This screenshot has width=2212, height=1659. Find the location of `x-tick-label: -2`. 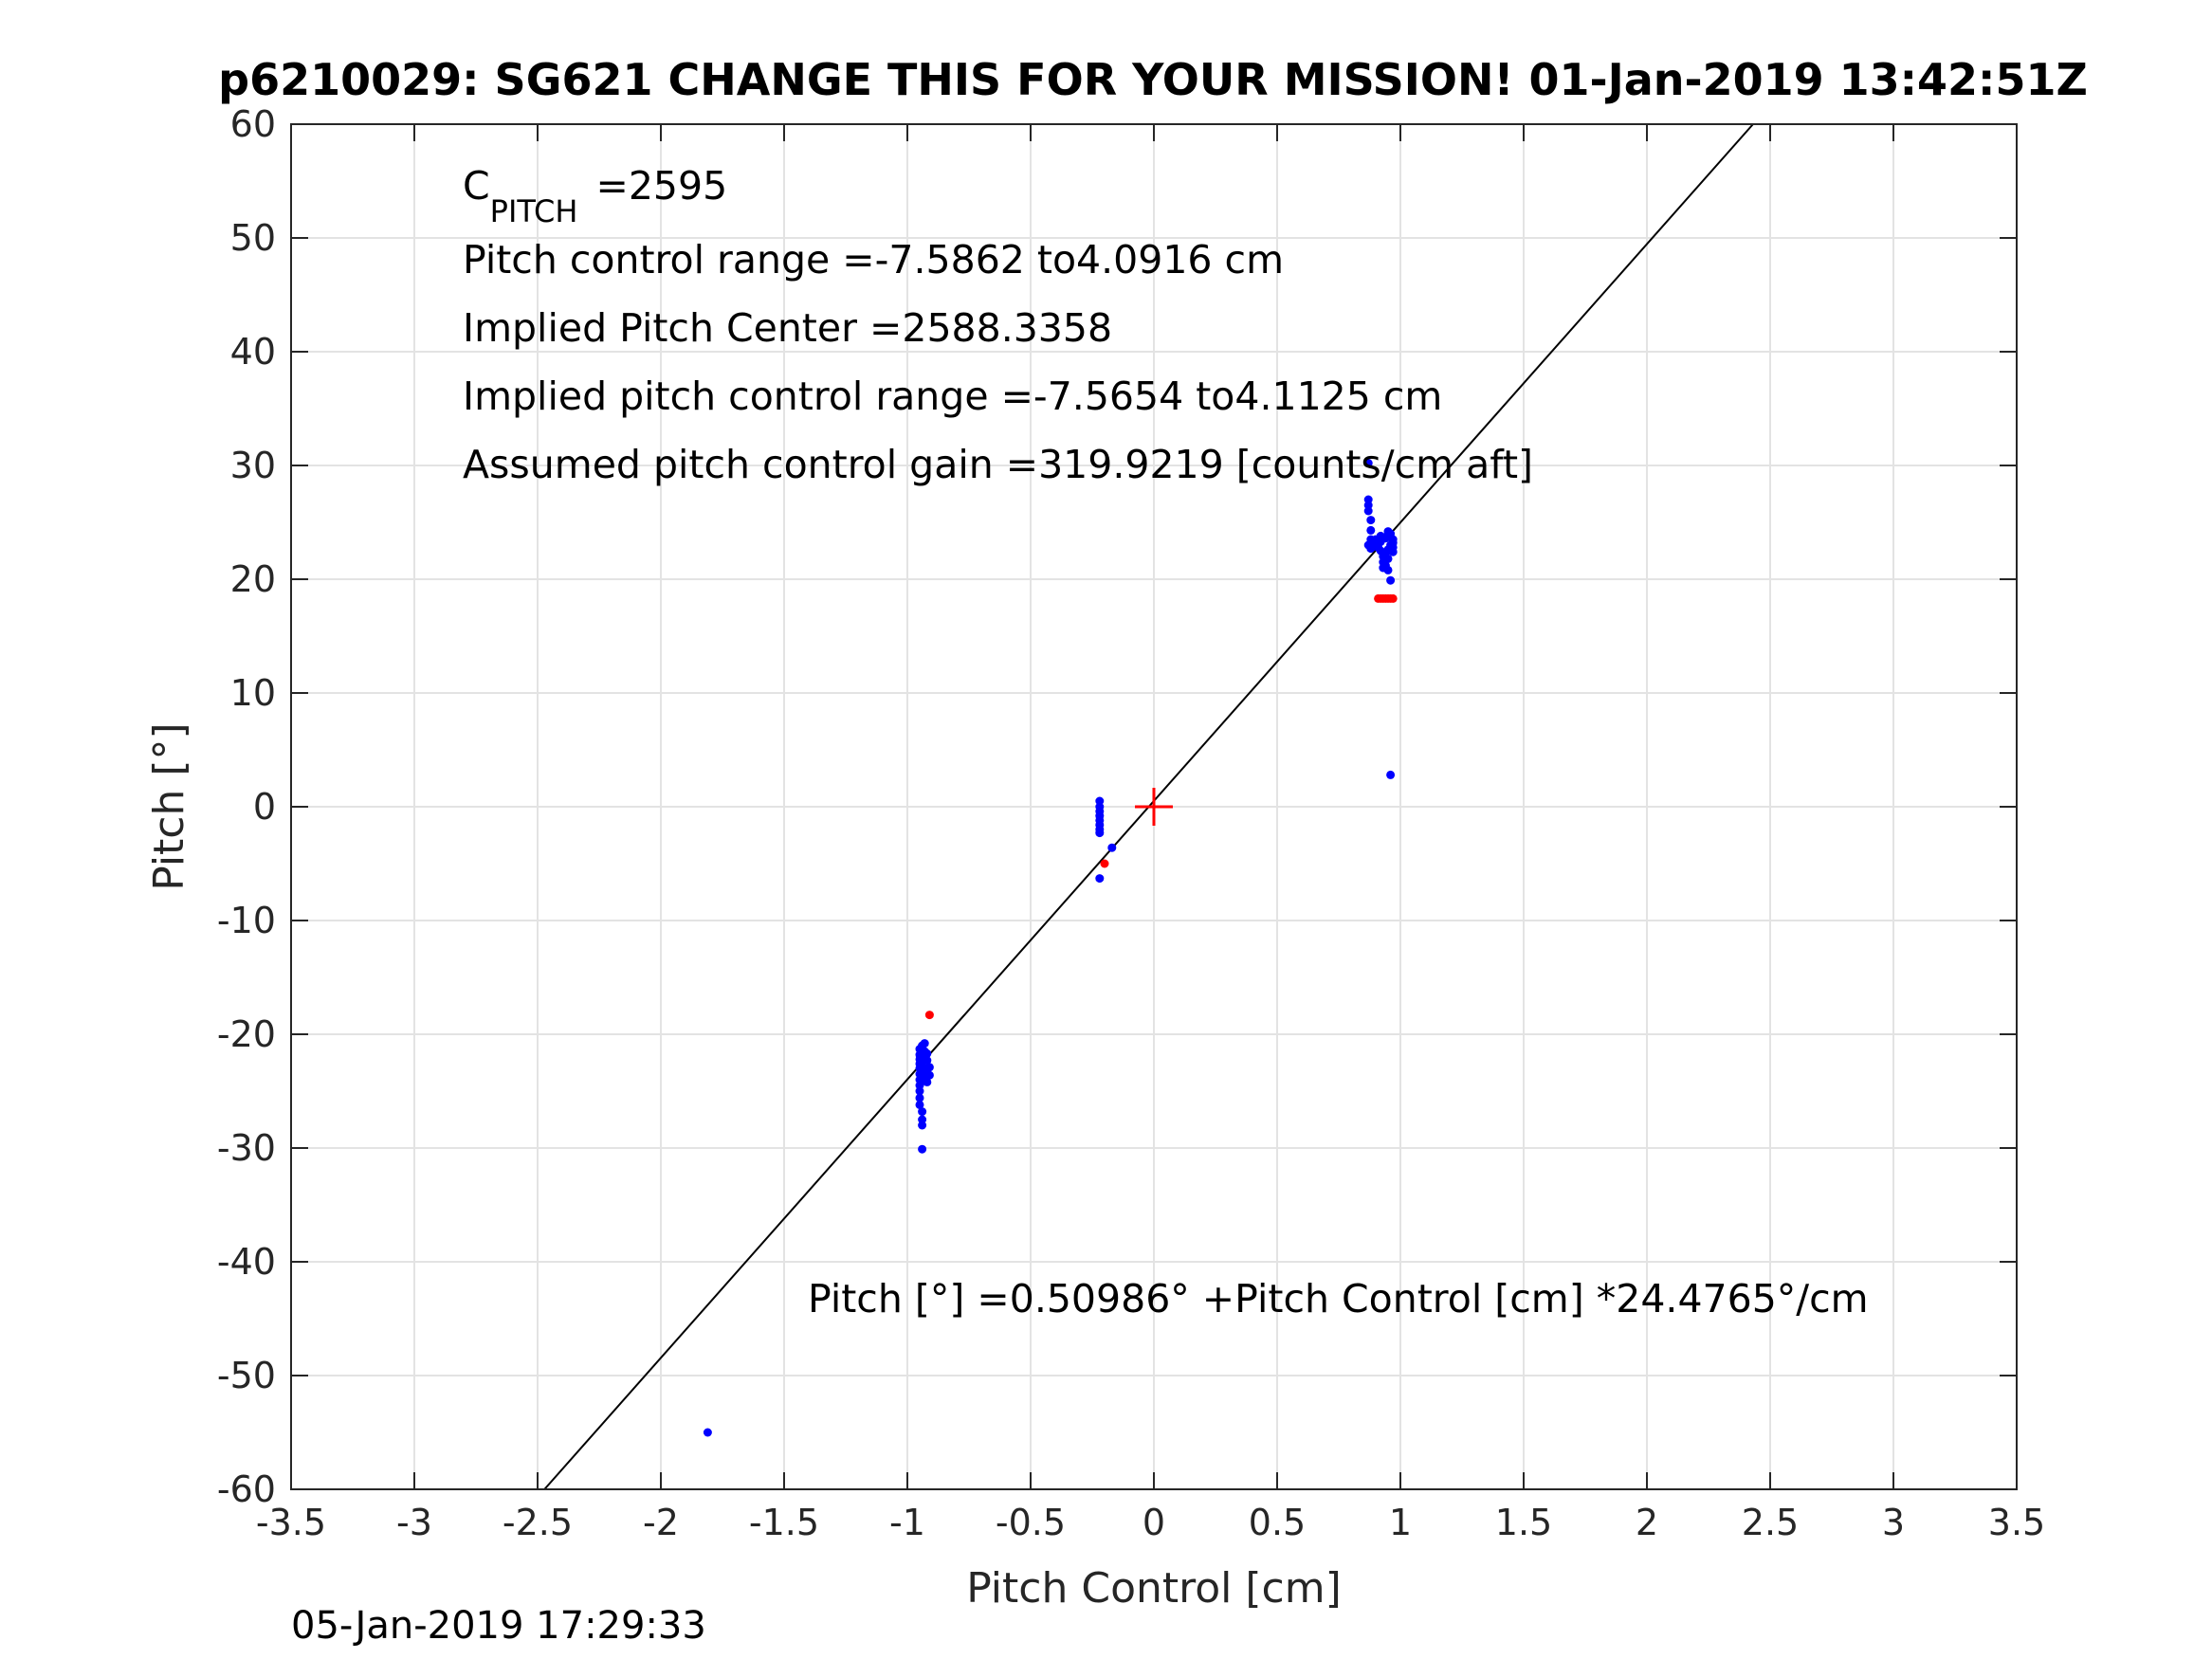

x-tick-label: -2 is located at coordinates (661, 1522).